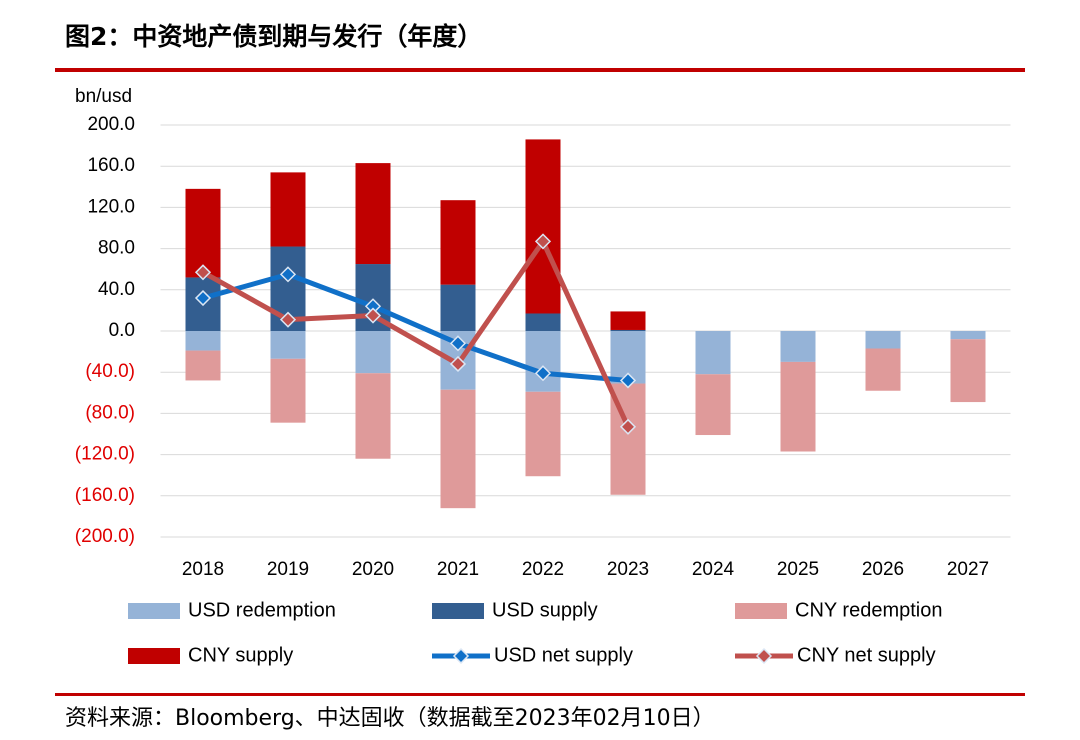 The image size is (1080, 740). What do you see at coordinates (111, 206) in the screenshot?
I see `y-tick-label: 120.0` at bounding box center [111, 206].